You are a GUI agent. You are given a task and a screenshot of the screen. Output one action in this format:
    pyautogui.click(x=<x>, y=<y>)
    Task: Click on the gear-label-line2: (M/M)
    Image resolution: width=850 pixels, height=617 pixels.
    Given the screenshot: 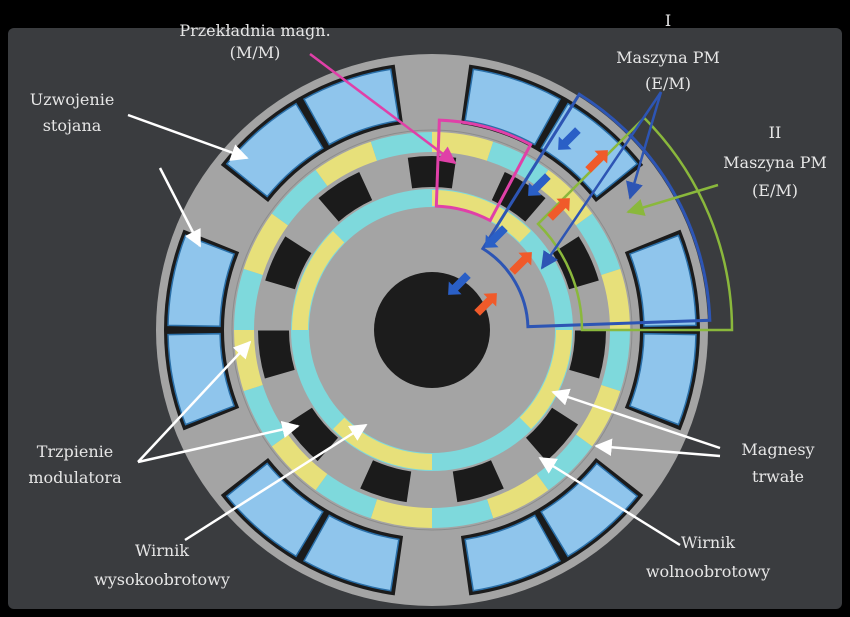 What is the action you would take?
    pyautogui.click(x=255, y=52)
    